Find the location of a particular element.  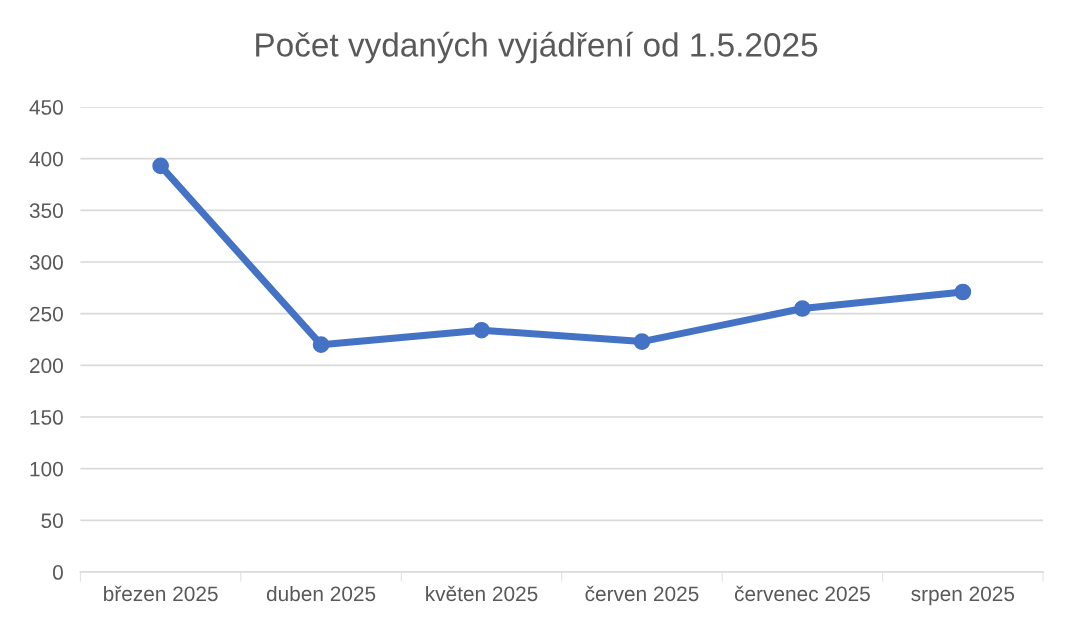

x-tick-label: květen 2025 is located at coordinates (482, 593).